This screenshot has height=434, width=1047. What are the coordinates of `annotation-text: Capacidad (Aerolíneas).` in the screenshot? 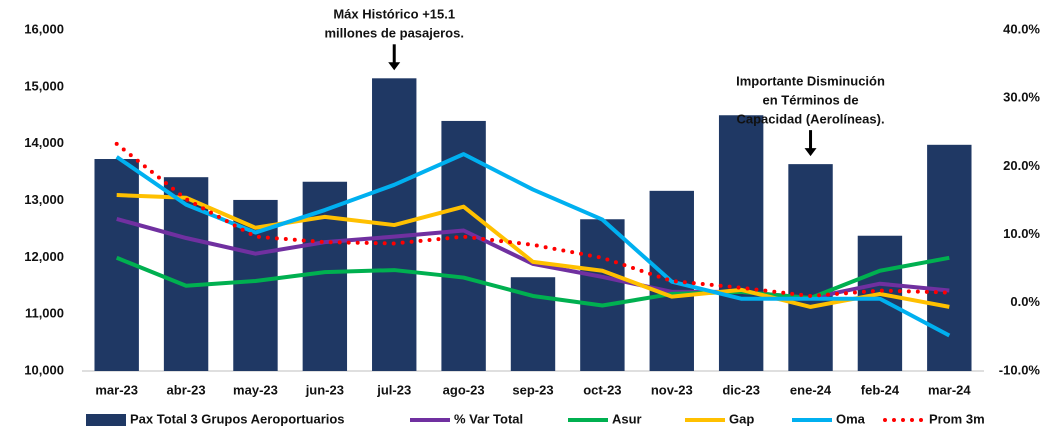 It's located at (810, 119).